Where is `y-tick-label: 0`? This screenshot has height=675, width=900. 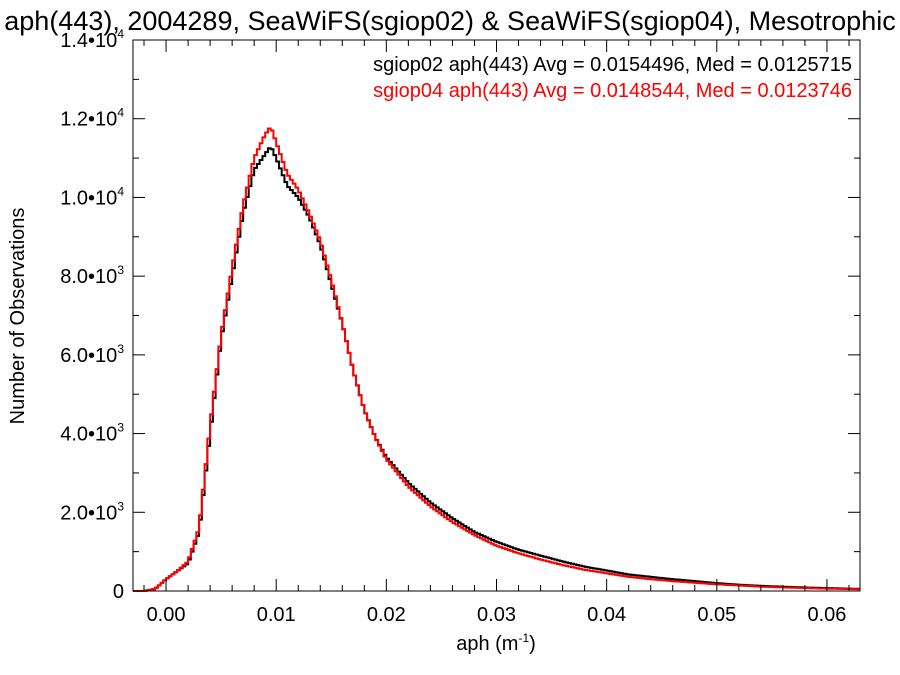 y-tick-label: 0 is located at coordinates (118, 592).